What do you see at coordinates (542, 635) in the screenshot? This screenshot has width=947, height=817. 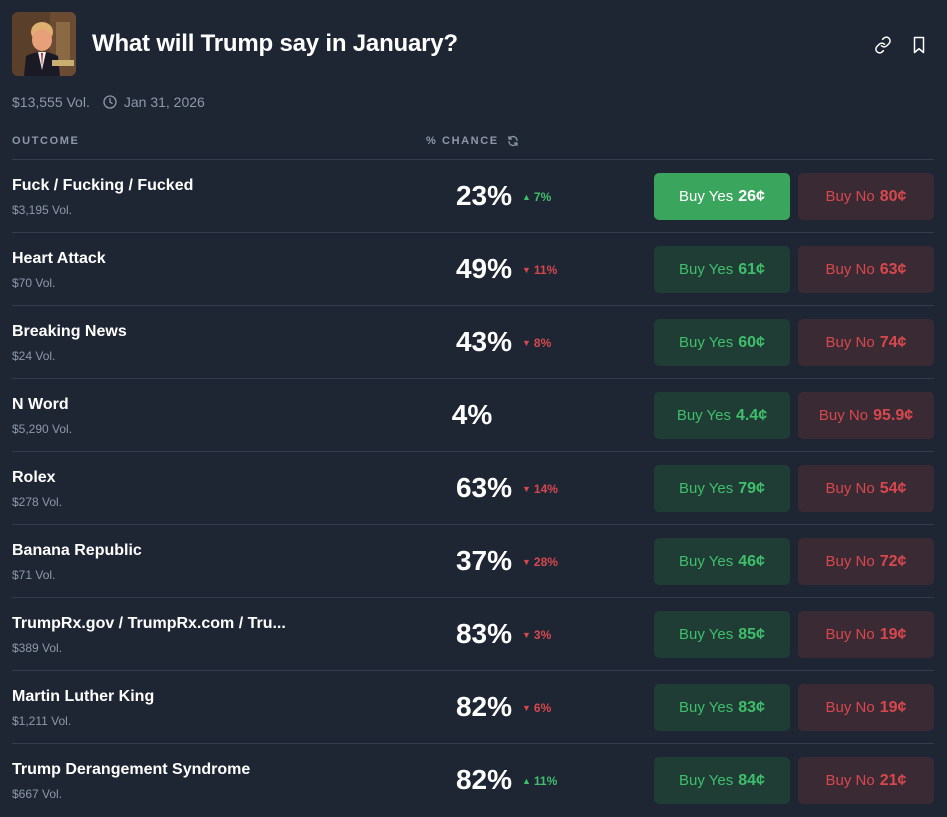 I see `chance-change-value: 3%` at bounding box center [542, 635].